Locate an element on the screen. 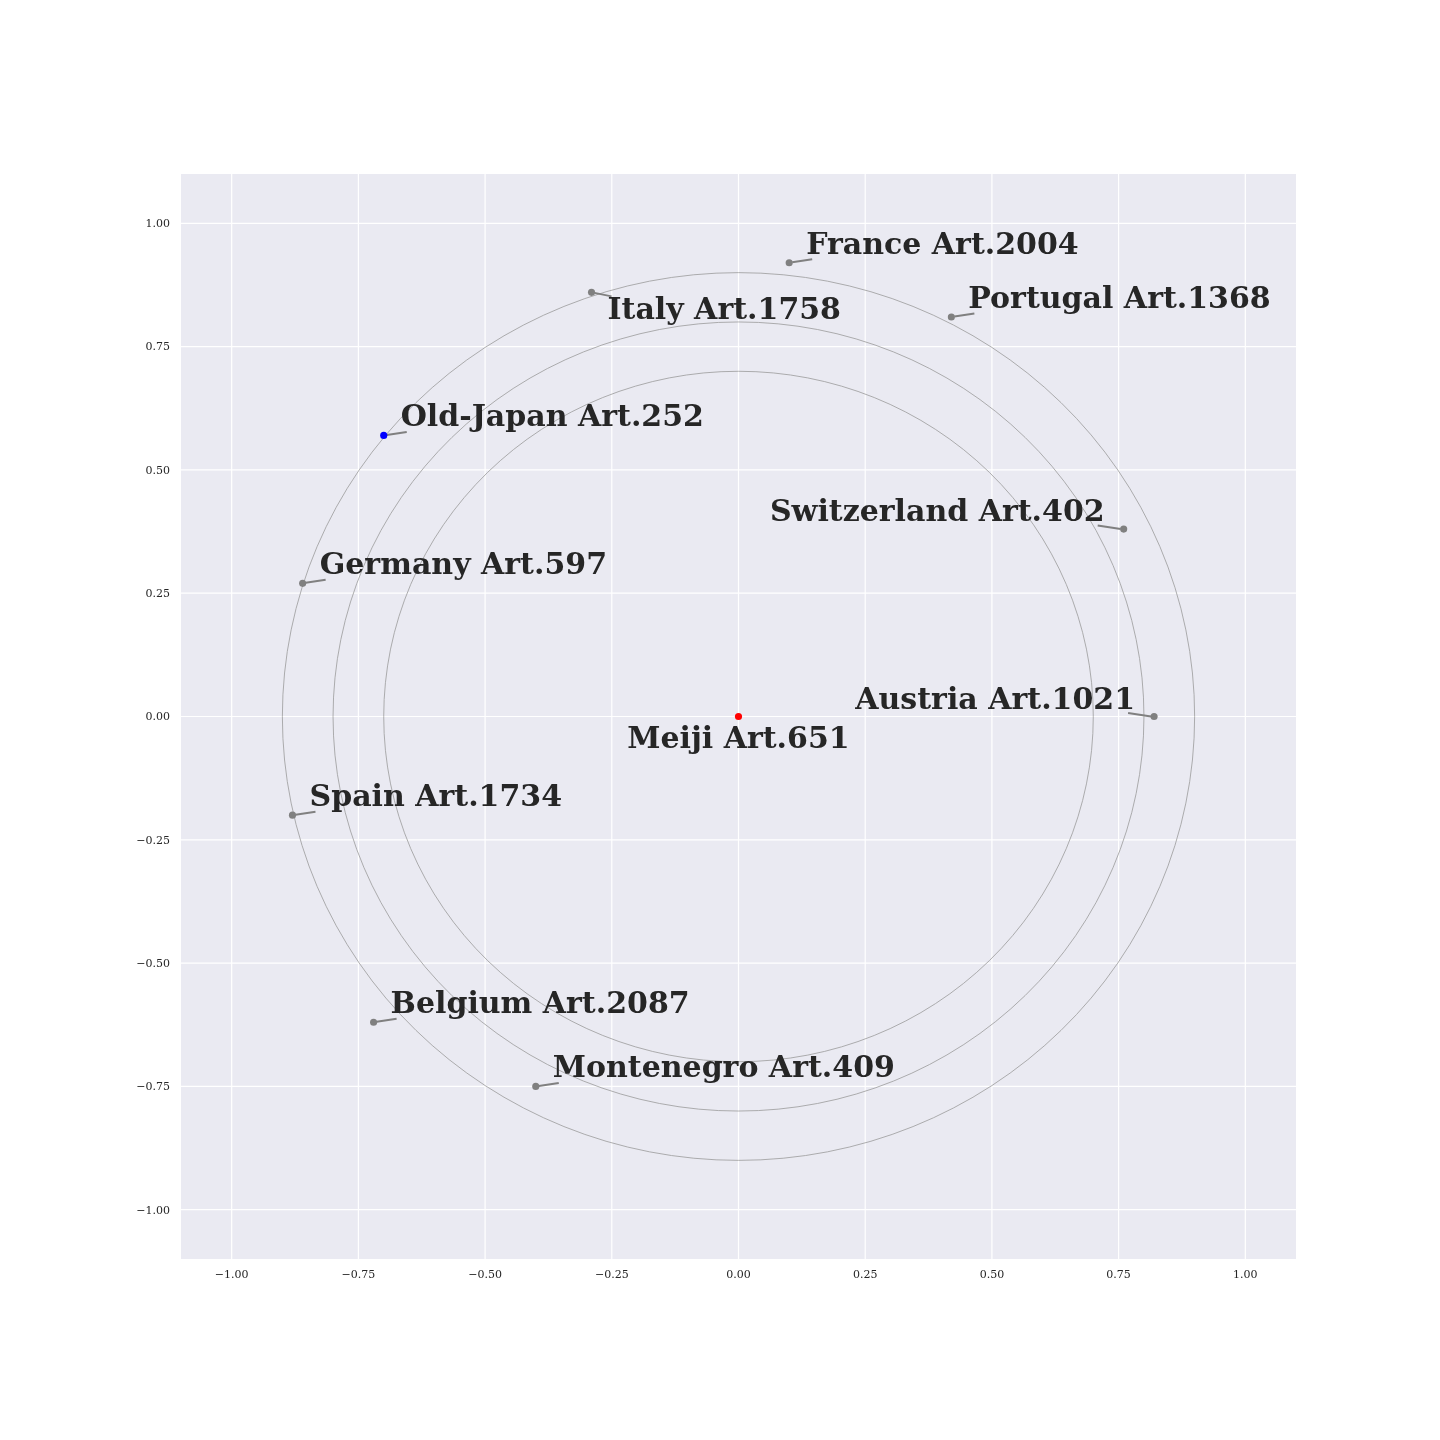 The height and width of the screenshot is (1440, 1440). x-tick-label: 0.25 is located at coordinates (865, 1274).